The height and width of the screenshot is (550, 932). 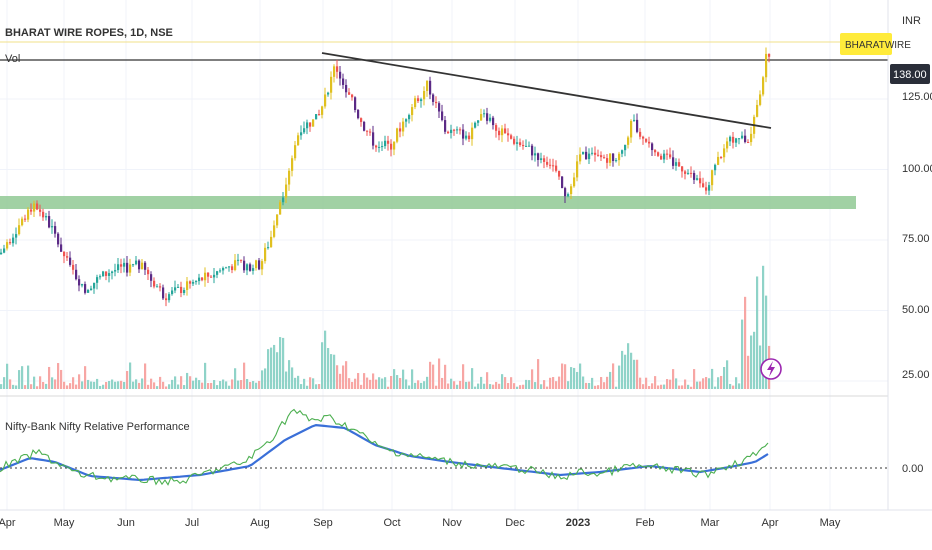 What do you see at coordinates (384, 447) in the screenshot?
I see `relative-performance-line` at bounding box center [384, 447].